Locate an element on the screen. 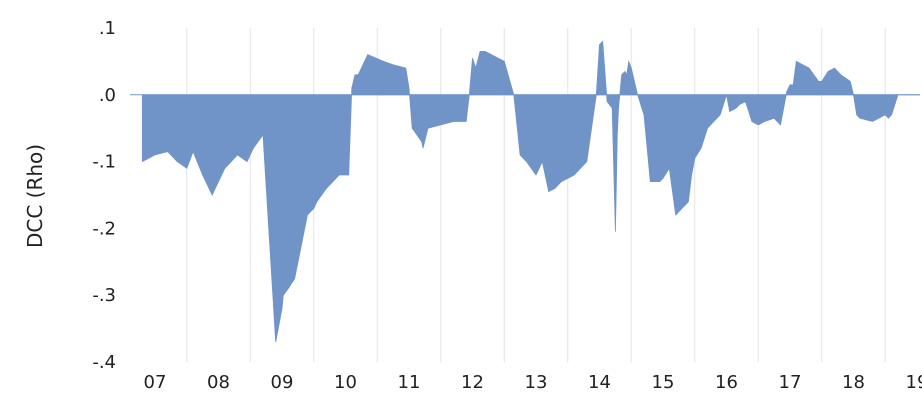 The width and height of the screenshot is (922, 394). x-tick-label: 14 is located at coordinates (599, 382).